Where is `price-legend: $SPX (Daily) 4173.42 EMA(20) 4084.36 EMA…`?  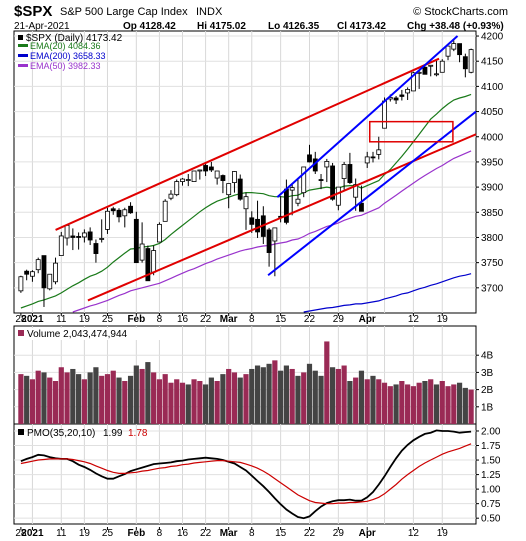 price-legend: $SPX (Daily) 4173.42 EMA(20) 4084.36 EMA… is located at coordinates (70, 52).